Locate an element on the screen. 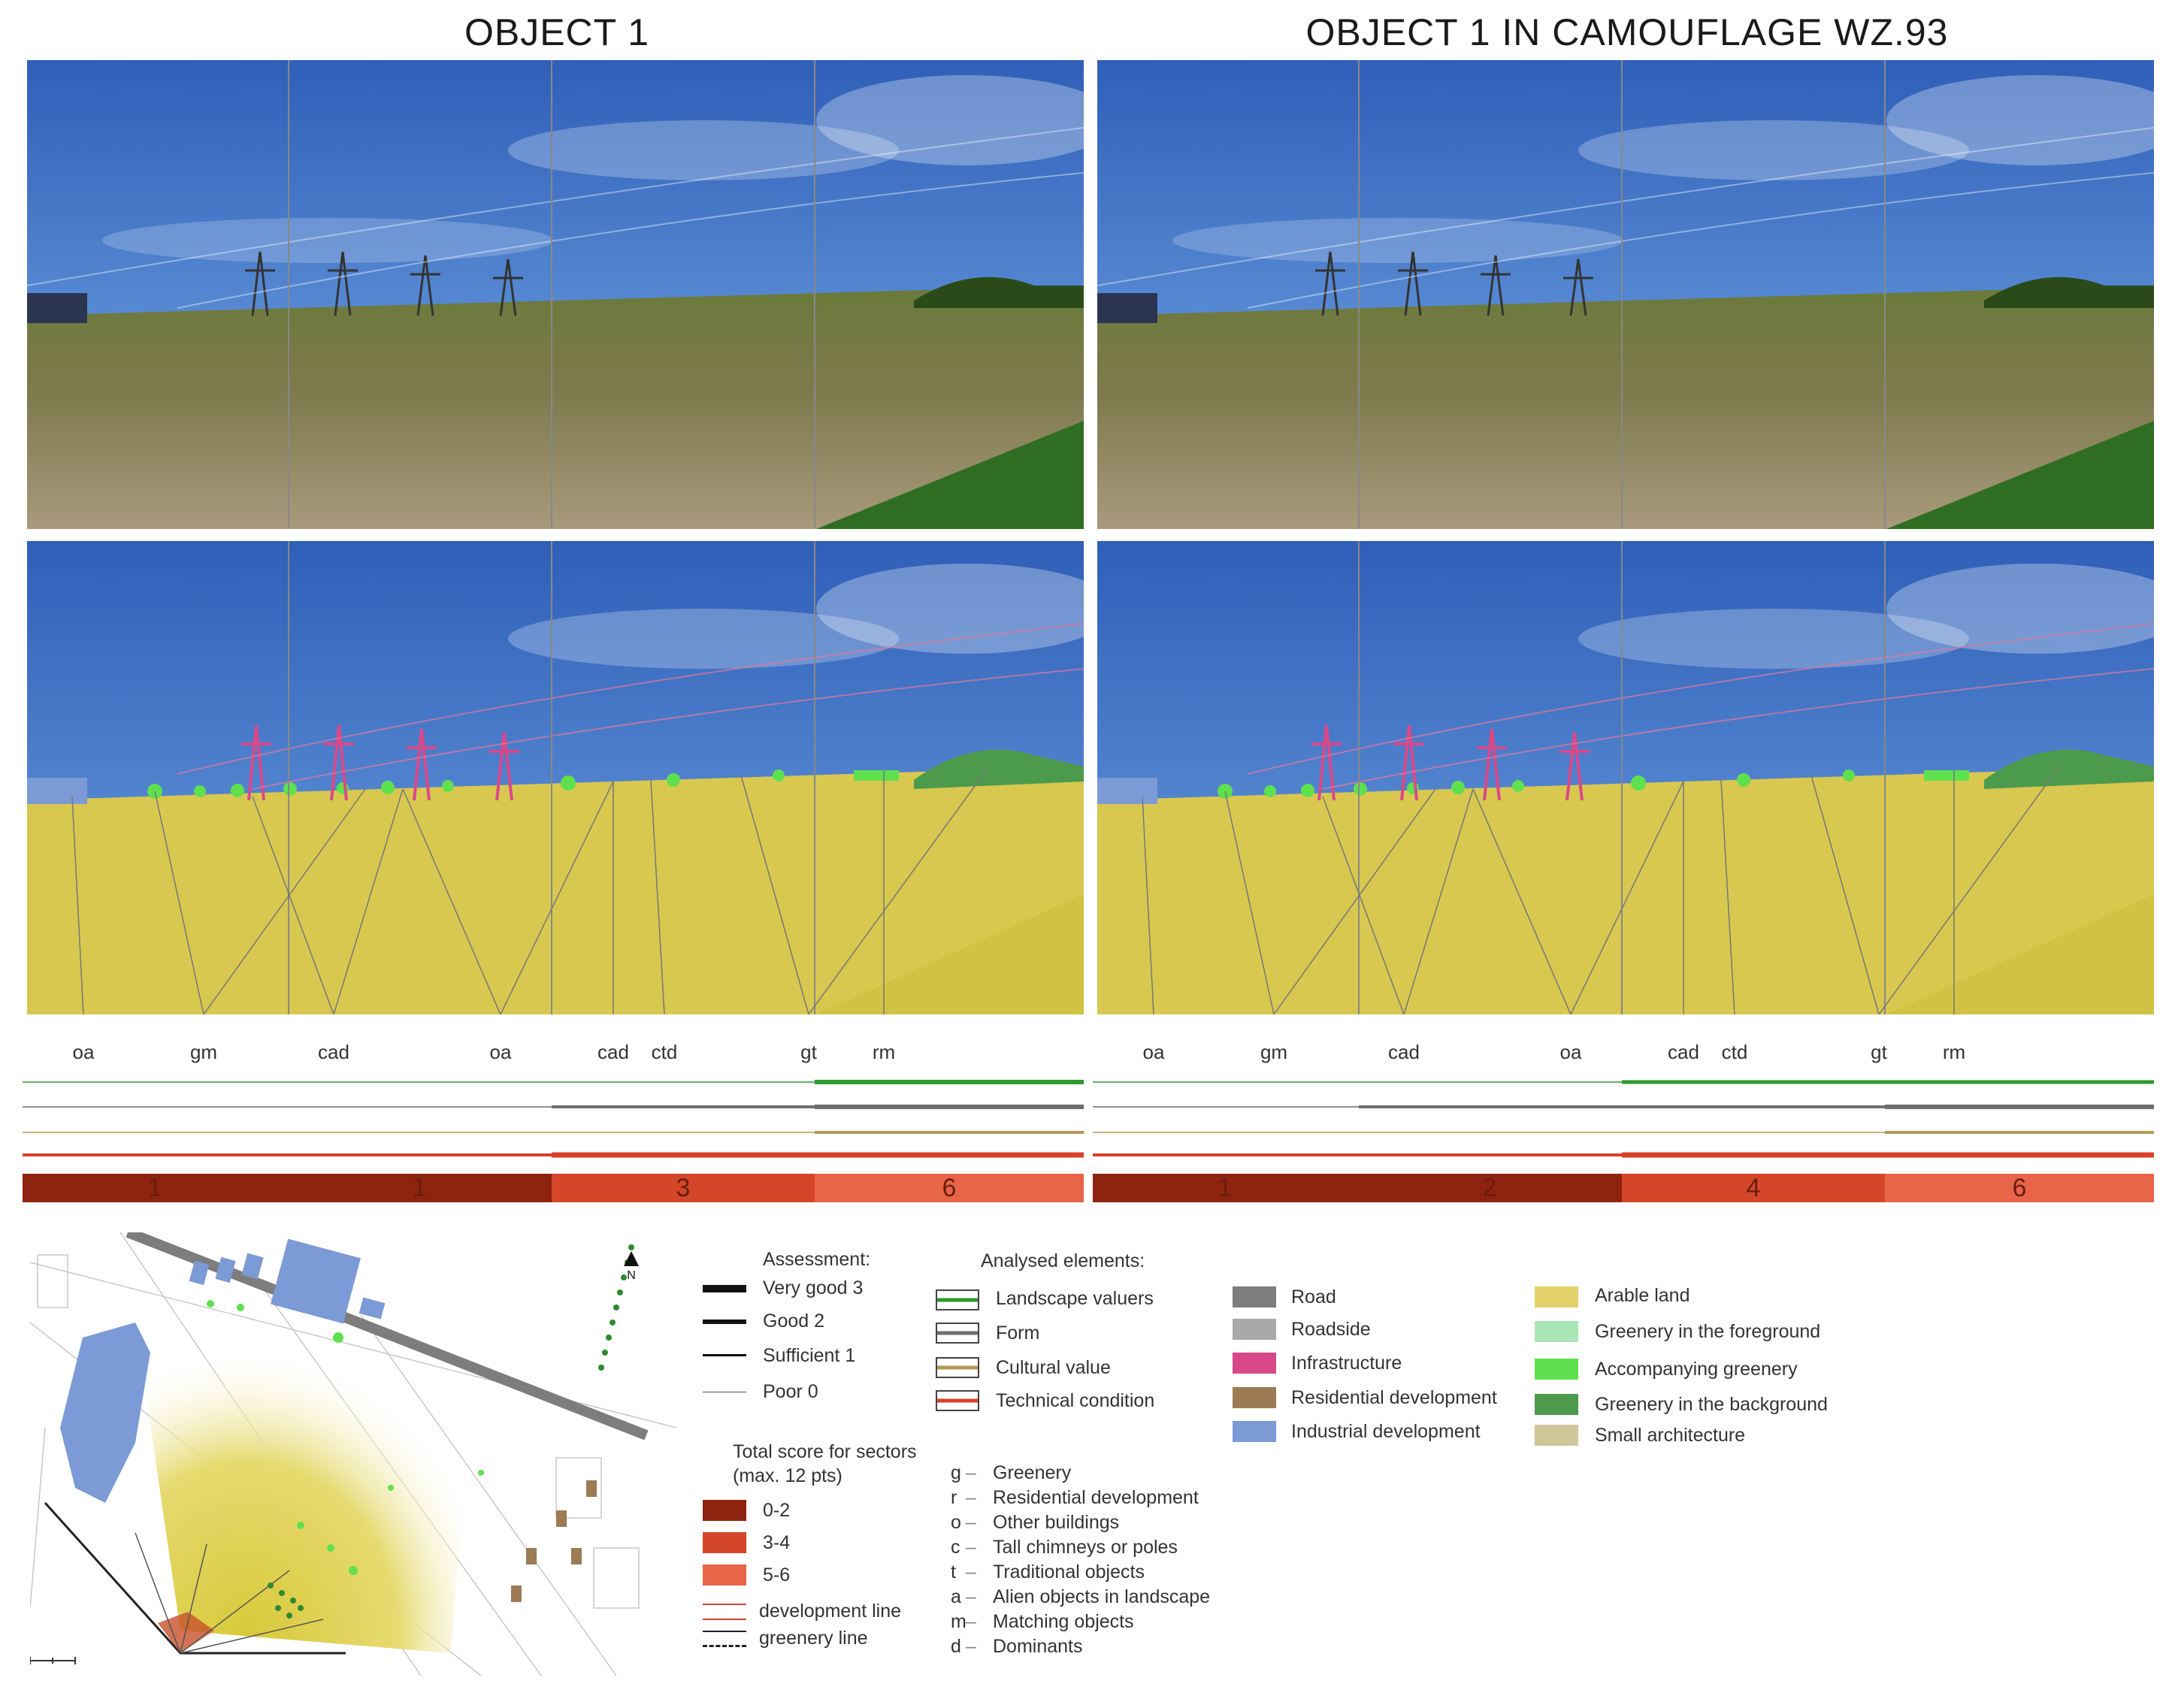  technical-condition-swatch is located at coordinates (957, 1400).